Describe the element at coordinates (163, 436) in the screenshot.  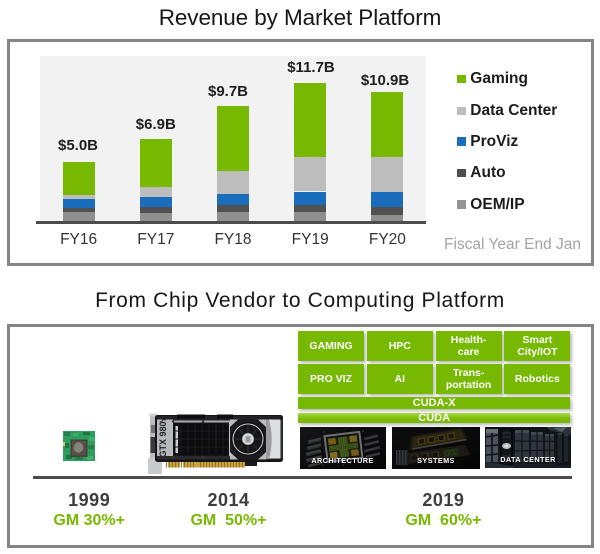
I see `svg-text: GTX 980Ti` at that location.